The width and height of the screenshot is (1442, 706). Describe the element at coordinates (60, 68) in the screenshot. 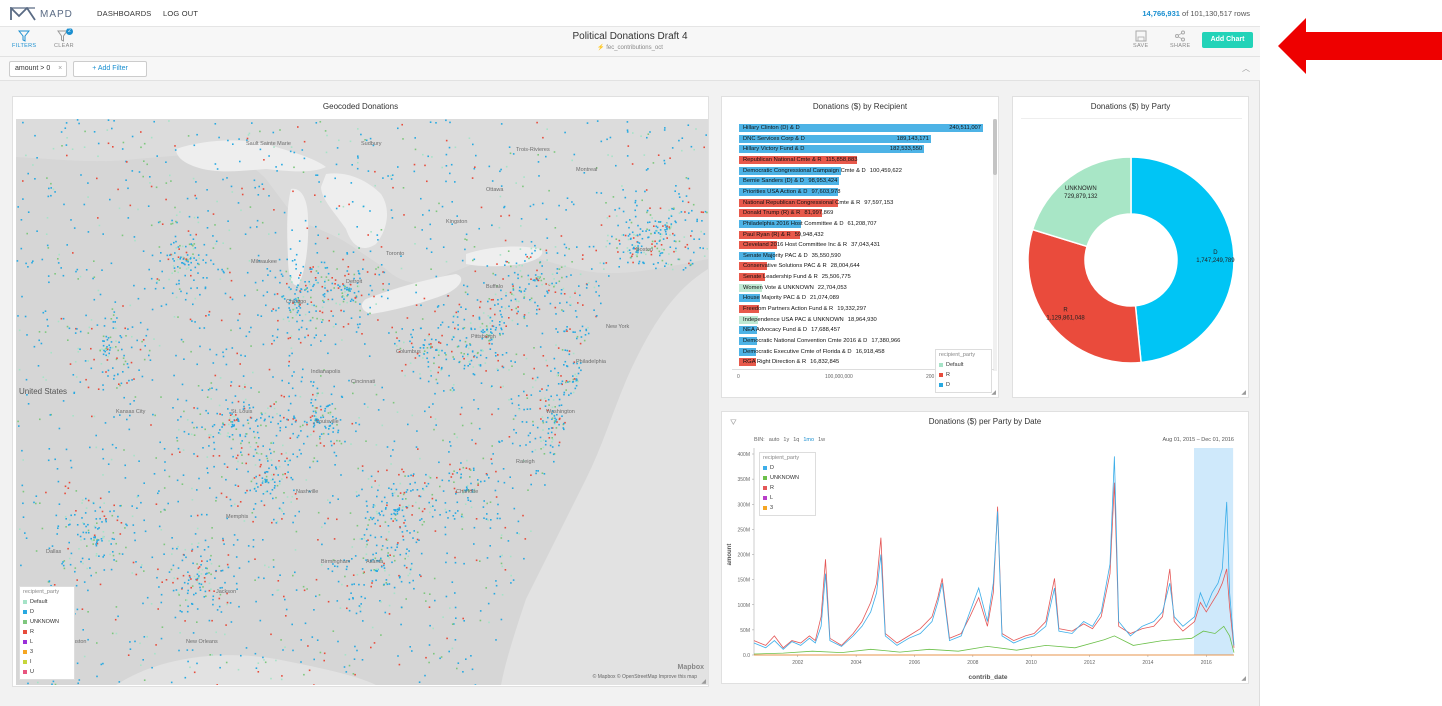

I see `remove-filter-icon: ×` at that location.